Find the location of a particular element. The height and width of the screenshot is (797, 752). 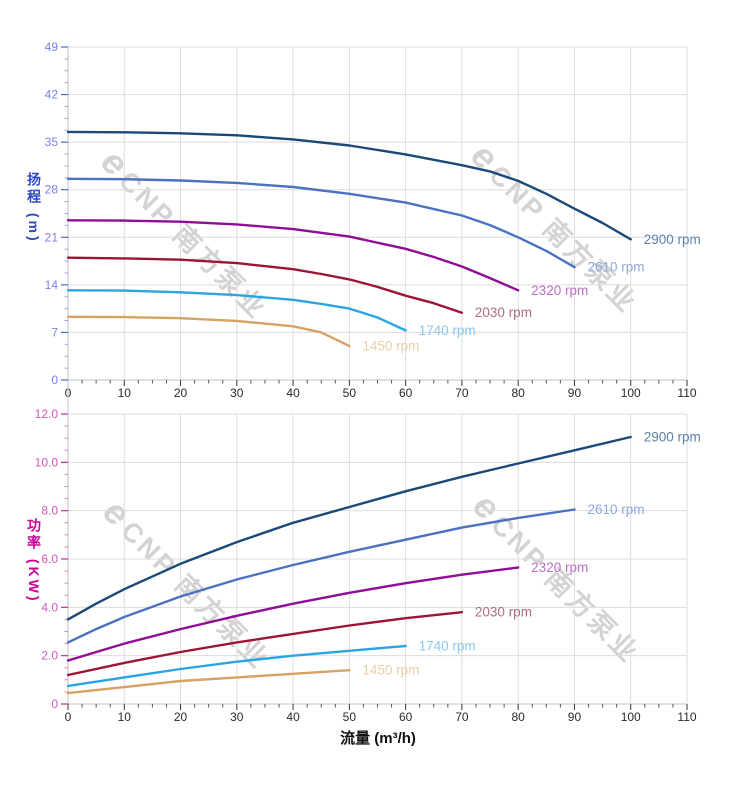

y-tick-label: 28 is located at coordinates (52, 190).